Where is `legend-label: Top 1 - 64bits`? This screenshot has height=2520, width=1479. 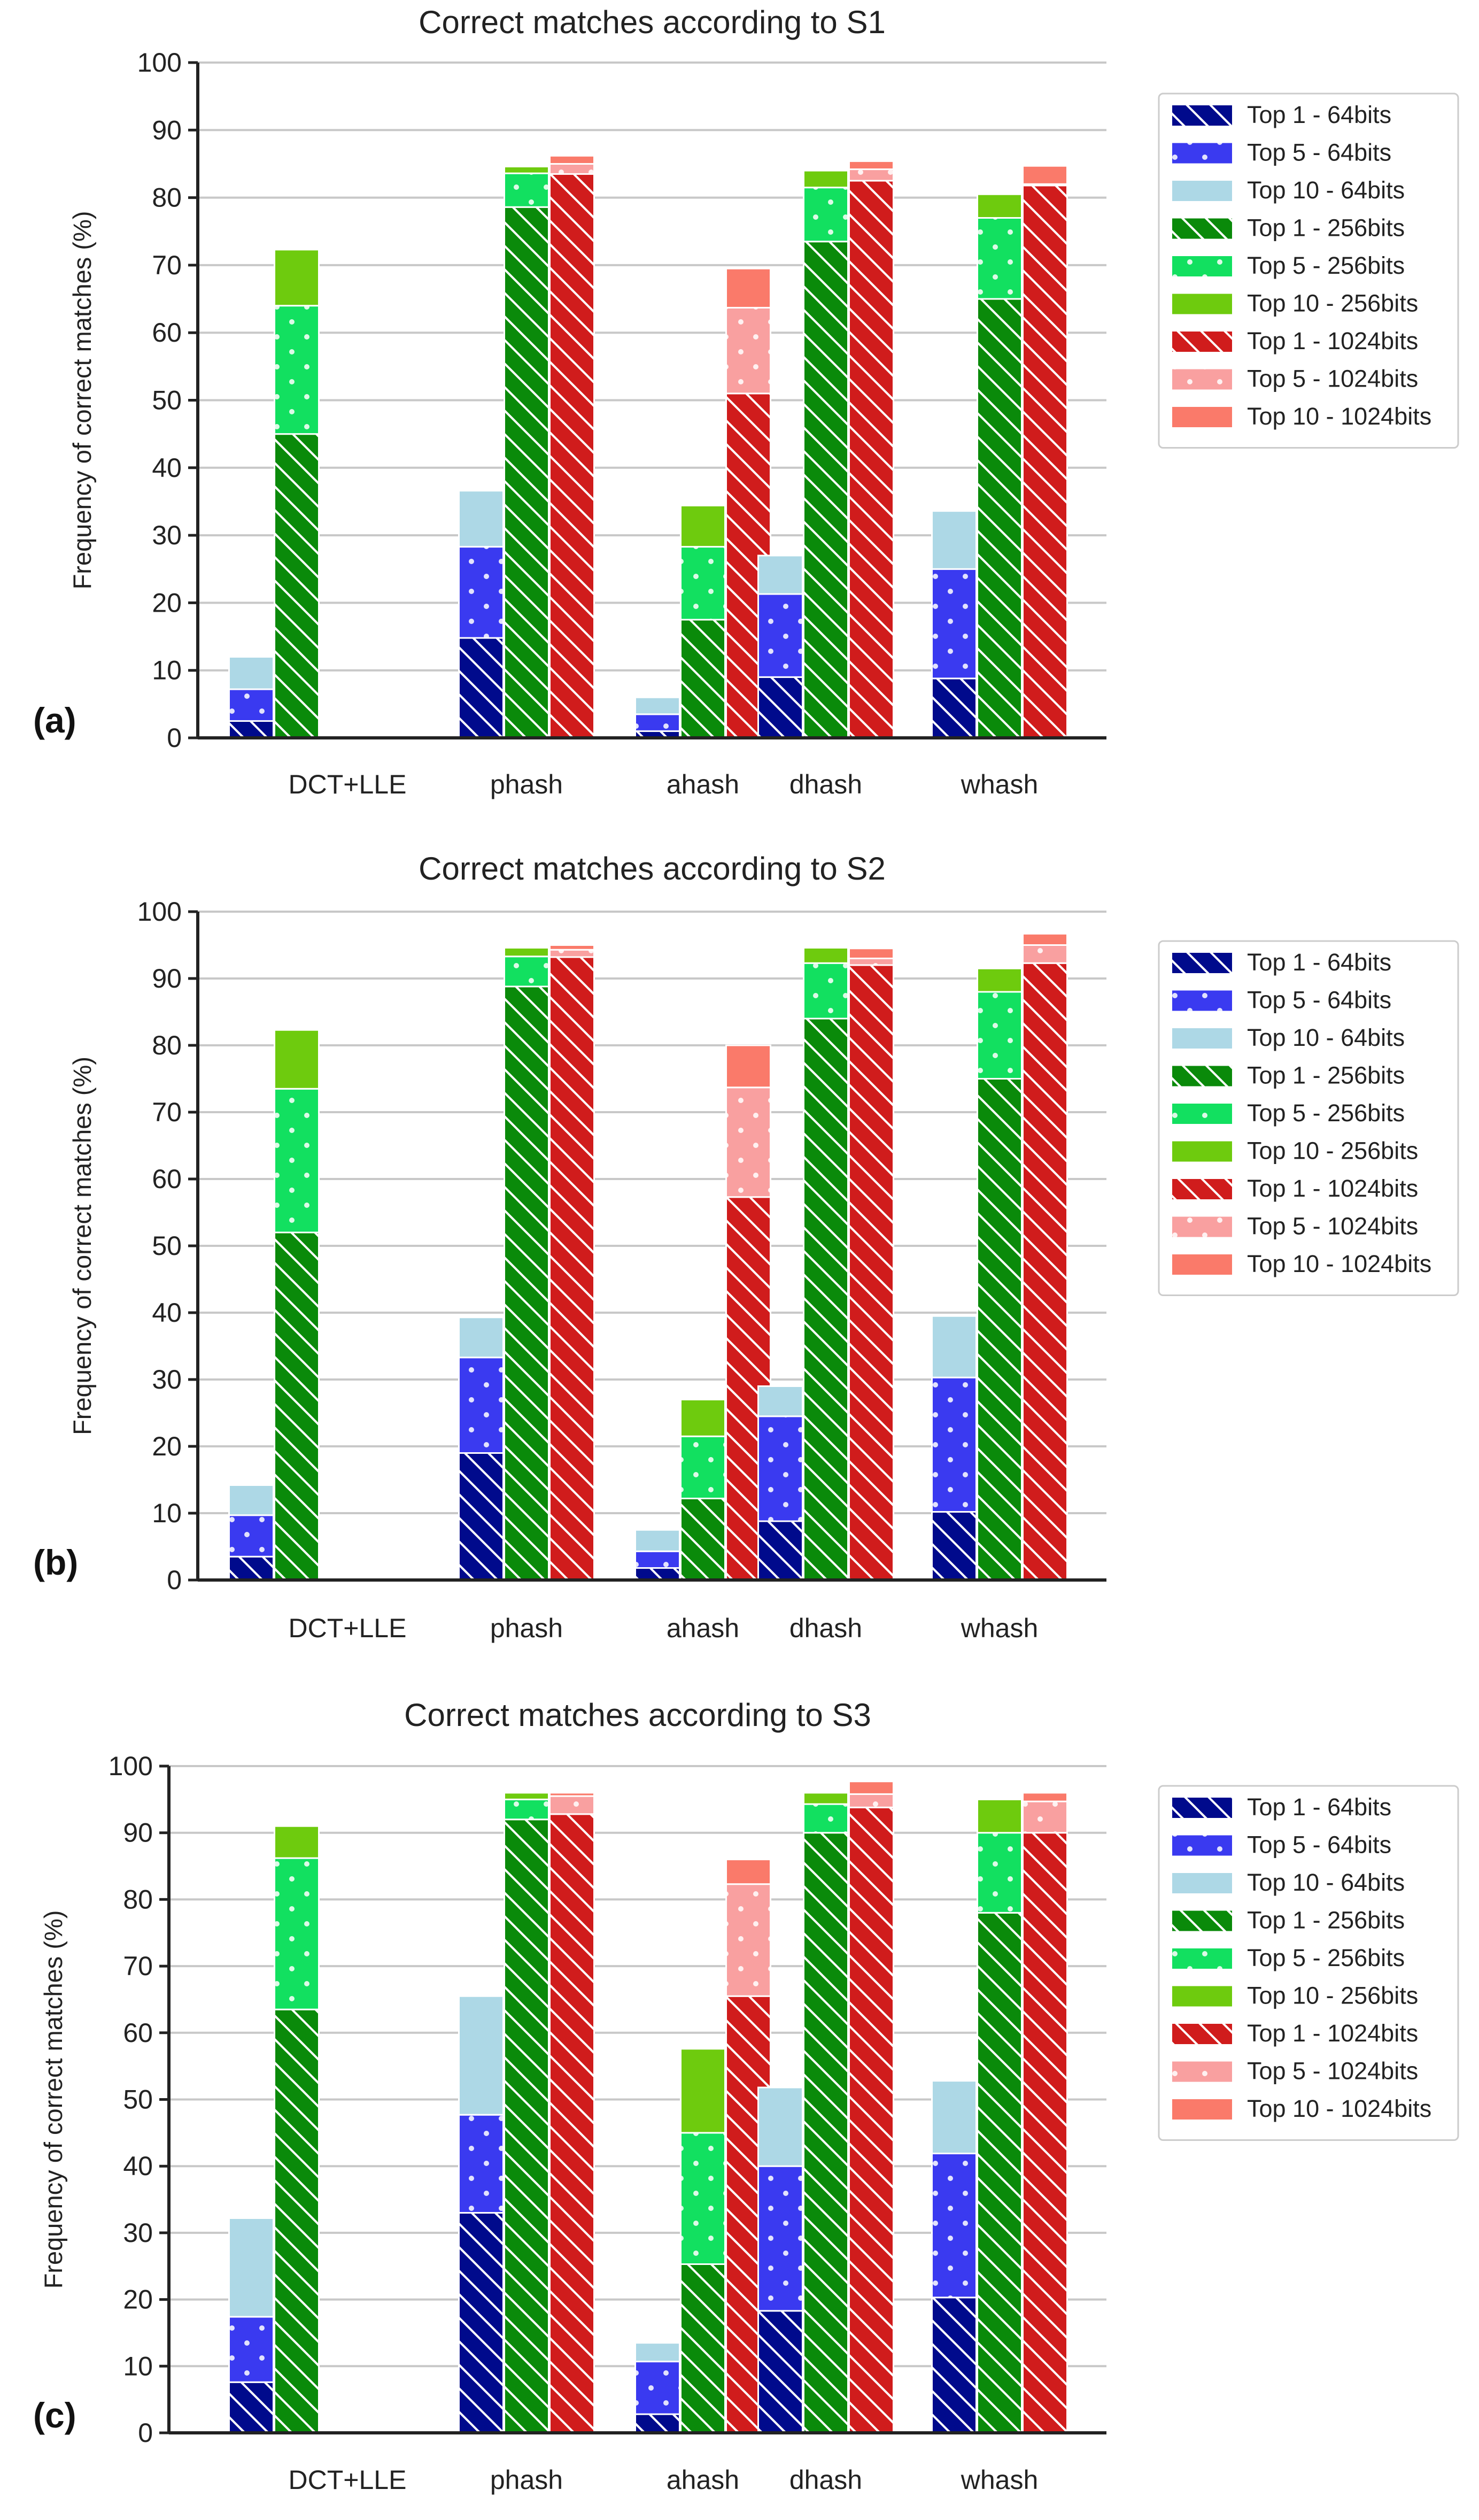 legend-label: Top 1 - 64bits is located at coordinates (1319, 1807).